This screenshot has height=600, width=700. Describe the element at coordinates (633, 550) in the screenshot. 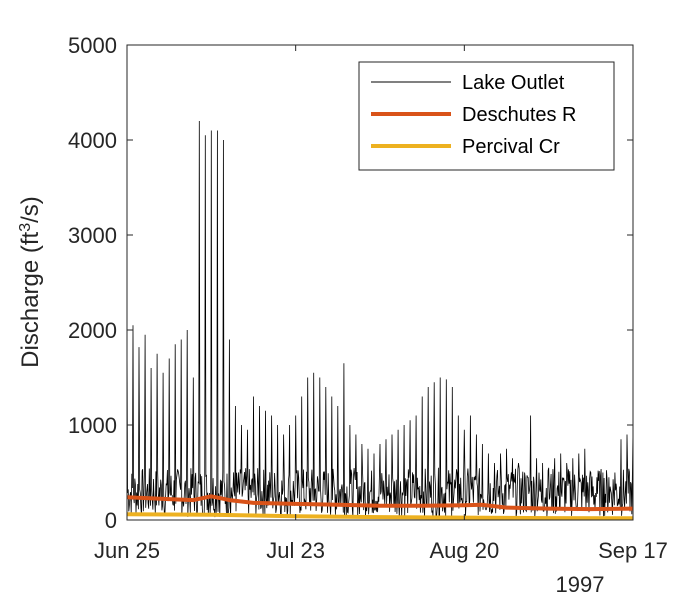

I see `x-tick-label: Sep 17` at that location.